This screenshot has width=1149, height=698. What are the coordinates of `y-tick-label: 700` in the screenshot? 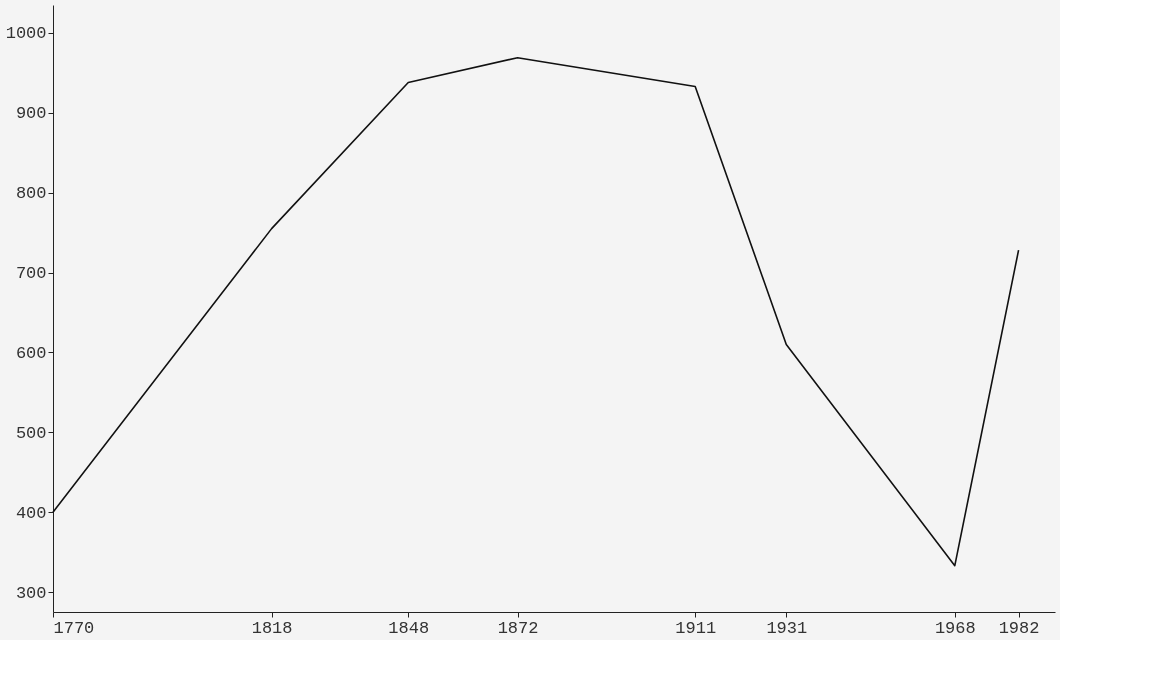 It's located at (31, 274).